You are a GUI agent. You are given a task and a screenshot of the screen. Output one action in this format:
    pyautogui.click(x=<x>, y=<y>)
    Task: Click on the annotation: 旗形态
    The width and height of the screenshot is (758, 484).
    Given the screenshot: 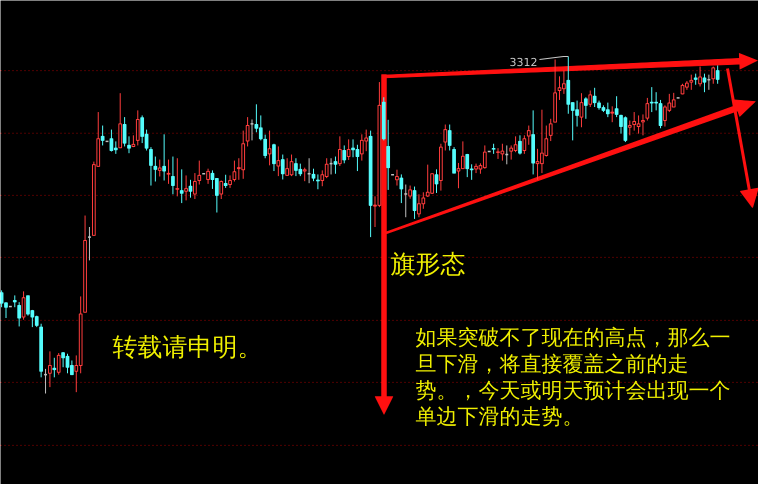 What is the action you would take?
    pyautogui.click(x=428, y=264)
    